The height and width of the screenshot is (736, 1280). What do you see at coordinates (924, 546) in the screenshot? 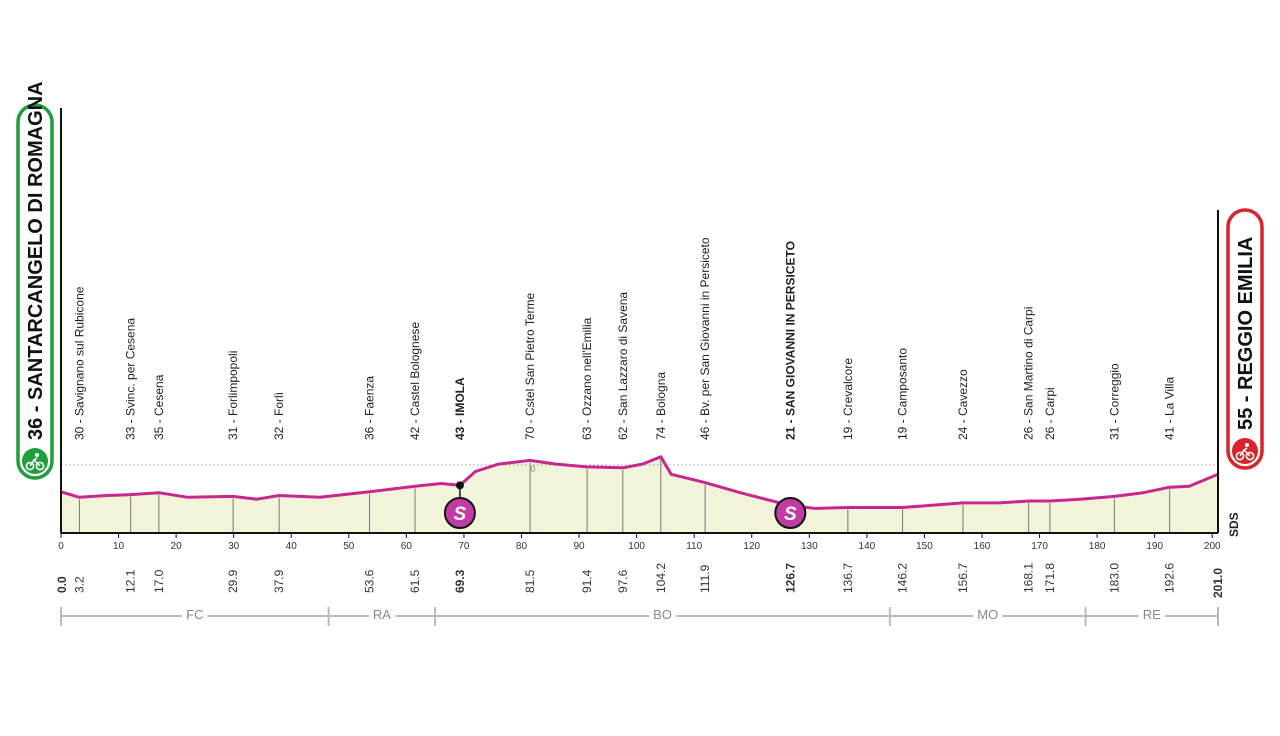
I see `x-tick-label: 150` at bounding box center [924, 546].